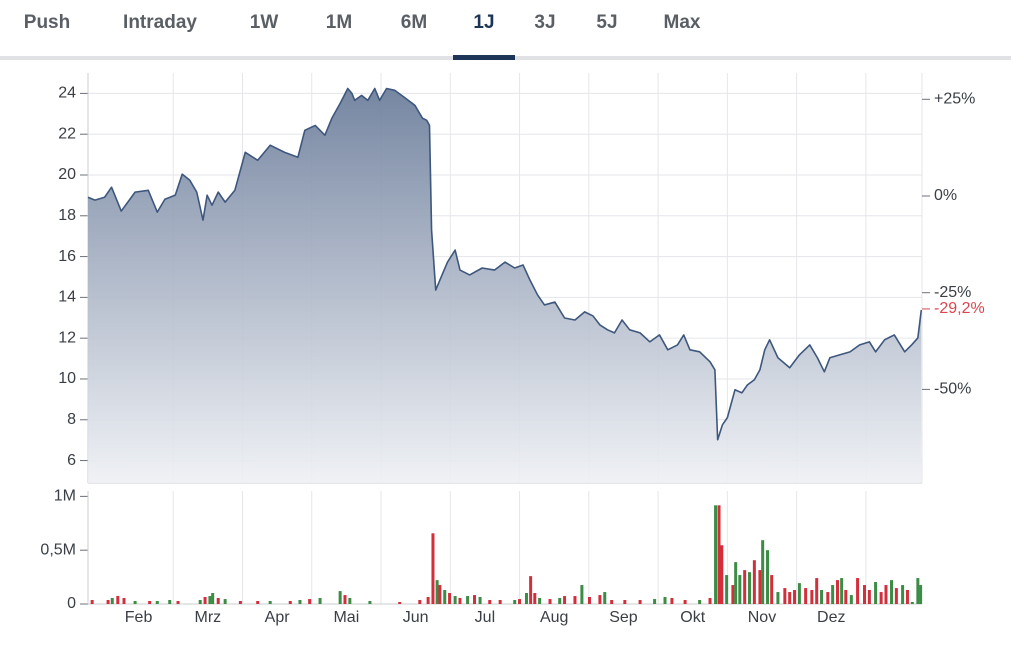 The width and height of the screenshot is (1024, 654). I want to click on tab: 3J, so click(545, 22).